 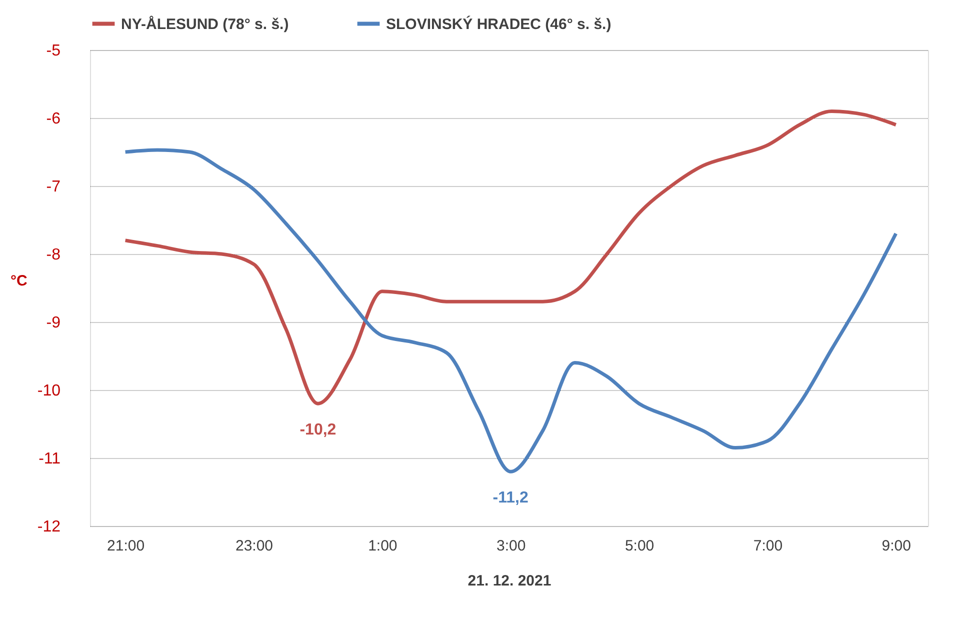 I want to click on y-tick-label: -11, so click(x=49, y=459).